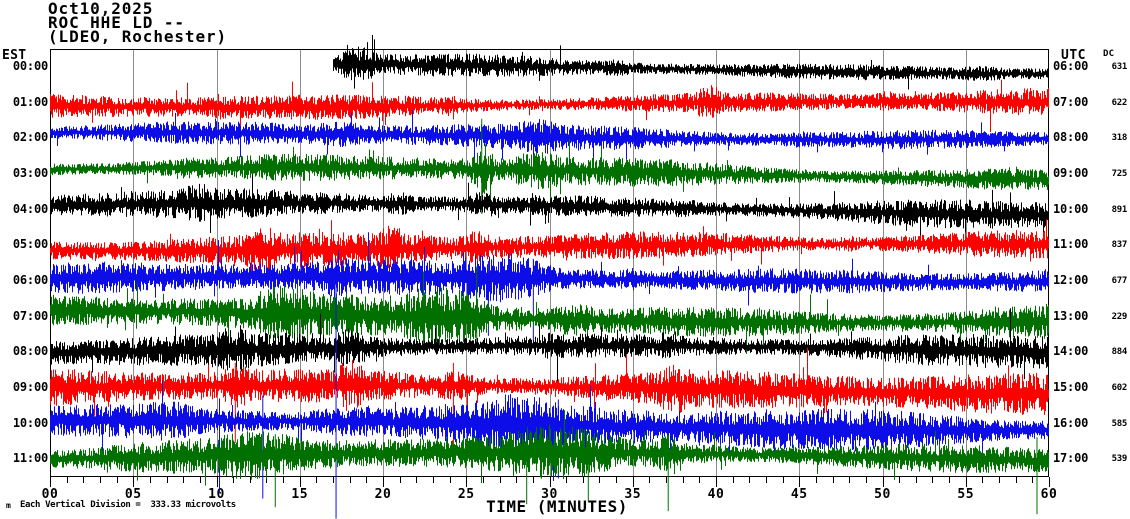  Describe the element at coordinates (1071, 101) in the screenshot. I see `utc-time-label: 07:00` at that location.